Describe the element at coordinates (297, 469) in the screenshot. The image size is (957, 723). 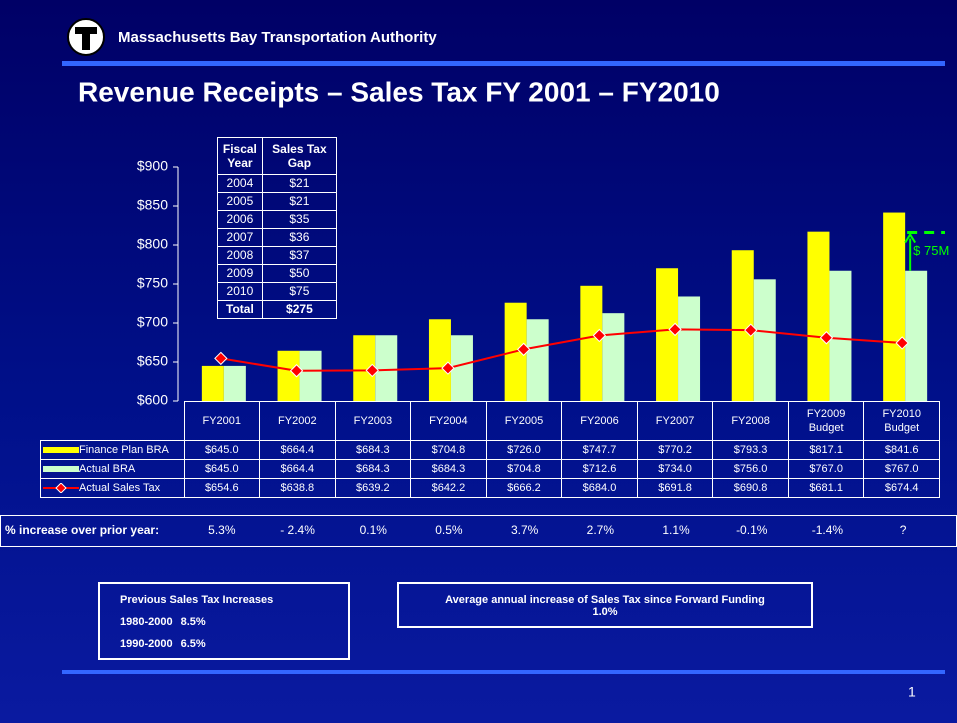
I see `value-label: $664.4` at that location.